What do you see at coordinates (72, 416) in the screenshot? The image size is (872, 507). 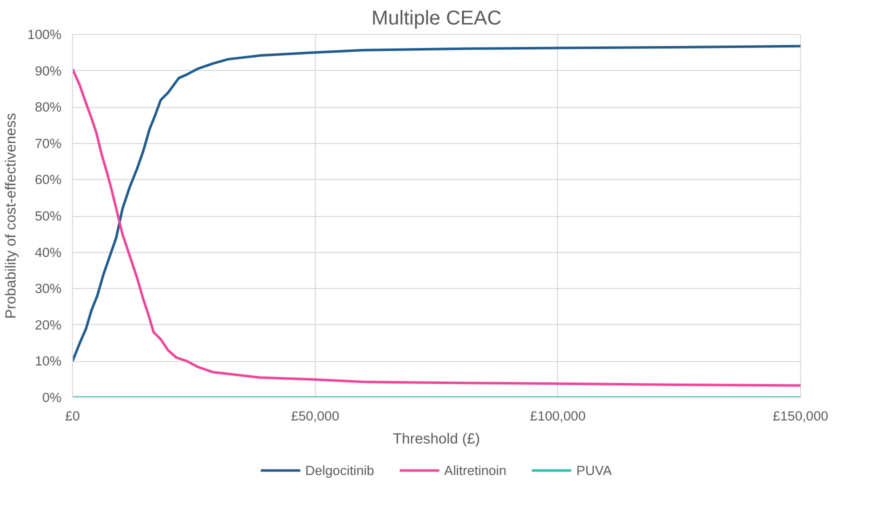 I see `x-tick-label: £0` at bounding box center [72, 416].